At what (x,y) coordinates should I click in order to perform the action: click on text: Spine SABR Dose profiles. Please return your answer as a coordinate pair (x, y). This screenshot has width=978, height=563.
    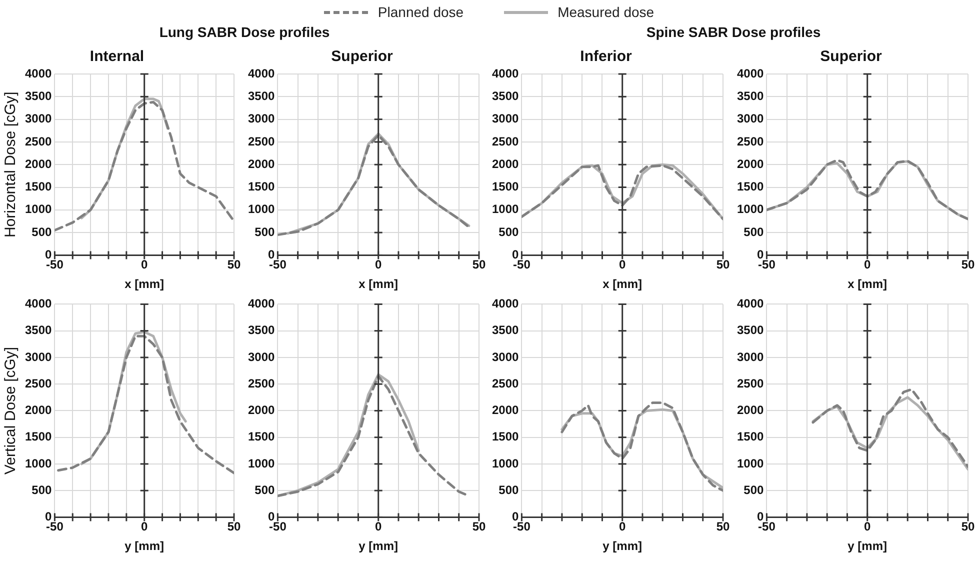
    Looking at the image, I should click on (733, 33).